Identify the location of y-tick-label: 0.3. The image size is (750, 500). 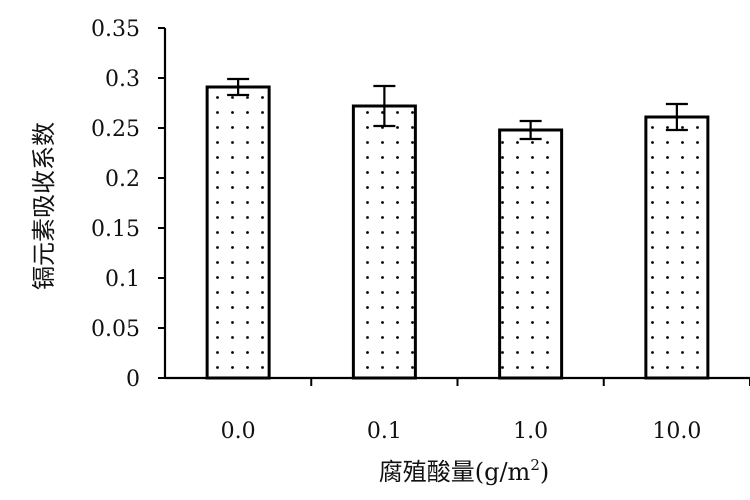
(122, 79).